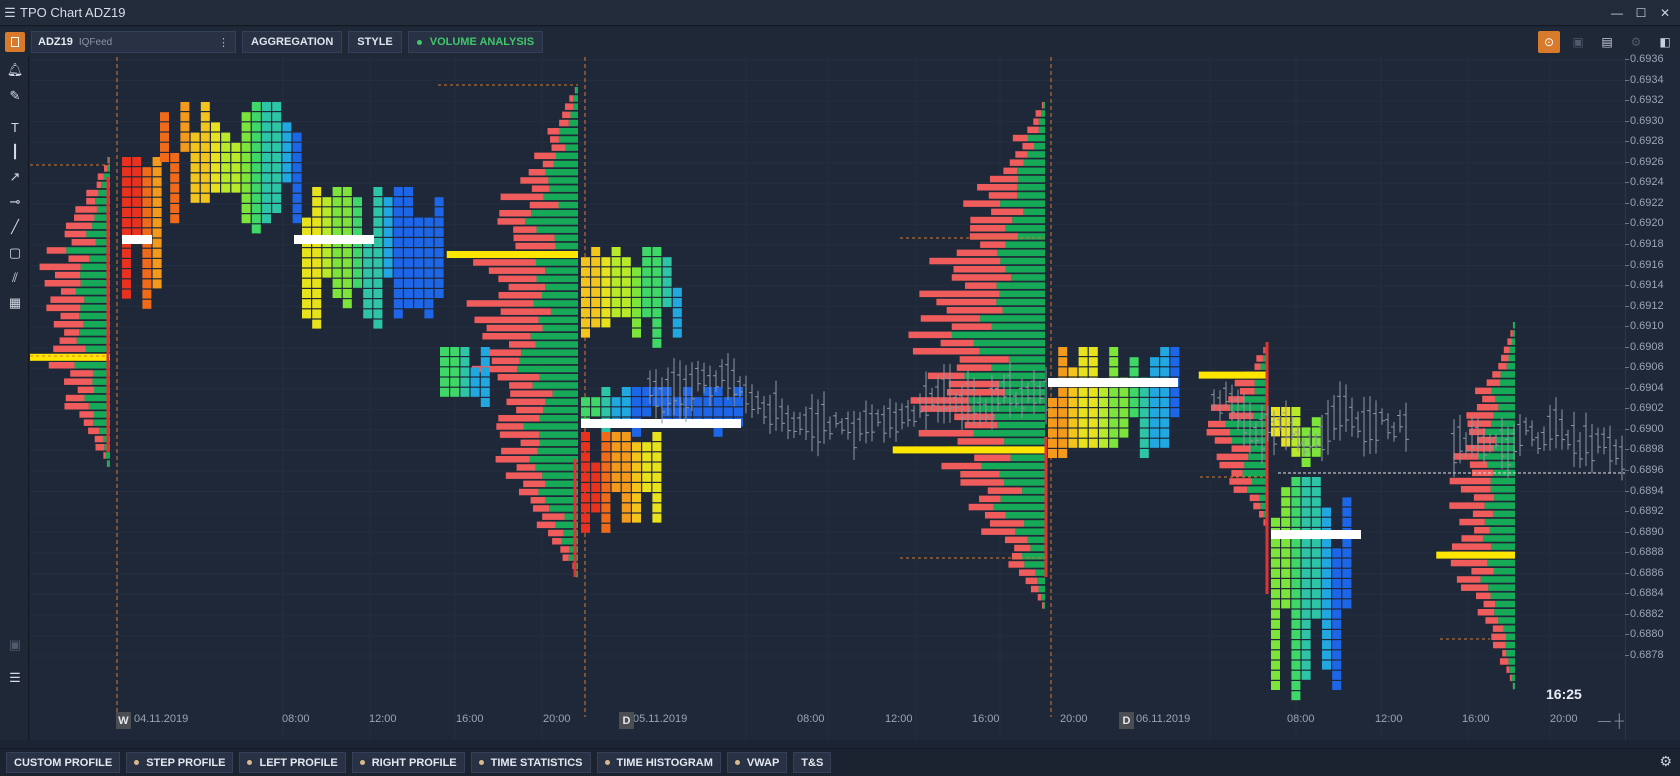  What do you see at coordinates (15, 226) in the screenshot?
I see `trend-line-icon: ╱` at bounding box center [15, 226].